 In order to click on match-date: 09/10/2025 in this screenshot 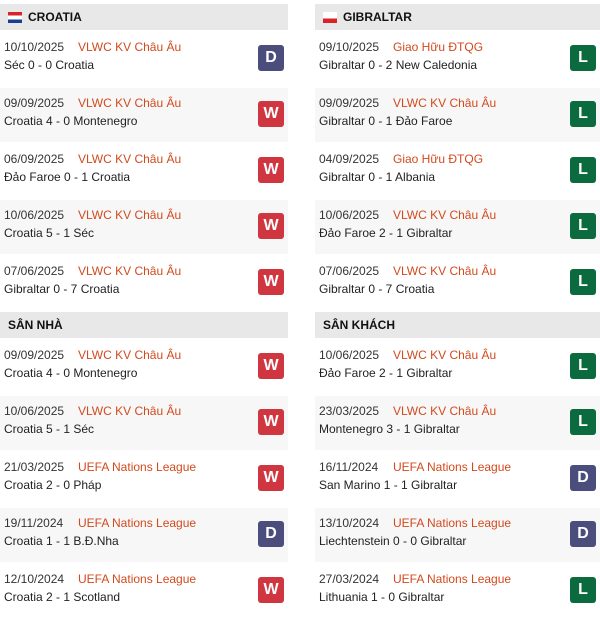, I will do `click(349, 47)`.